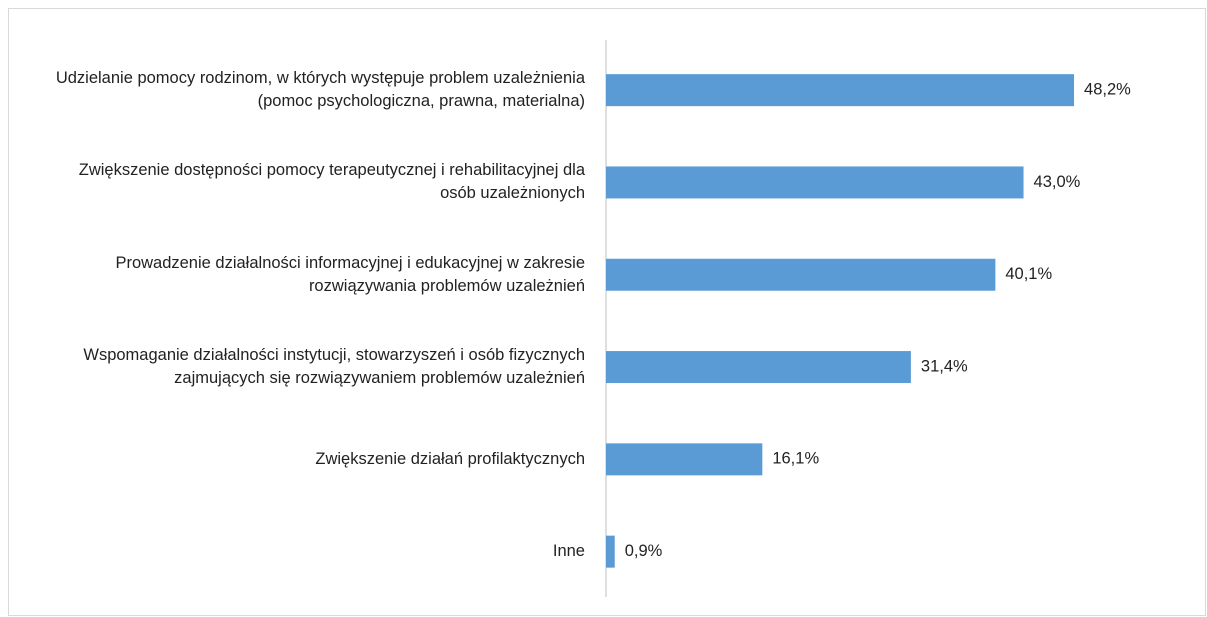 The height and width of the screenshot is (617, 1207). Describe the element at coordinates (1057, 182) in the screenshot. I see `value-label: 43,0%` at that location.